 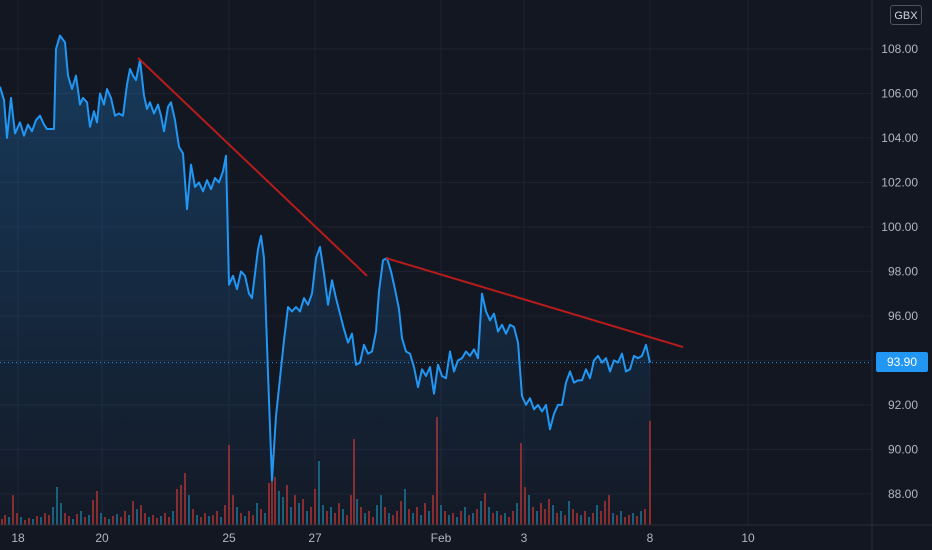 I want to click on last-price-tag: 93.90, so click(x=902, y=362).